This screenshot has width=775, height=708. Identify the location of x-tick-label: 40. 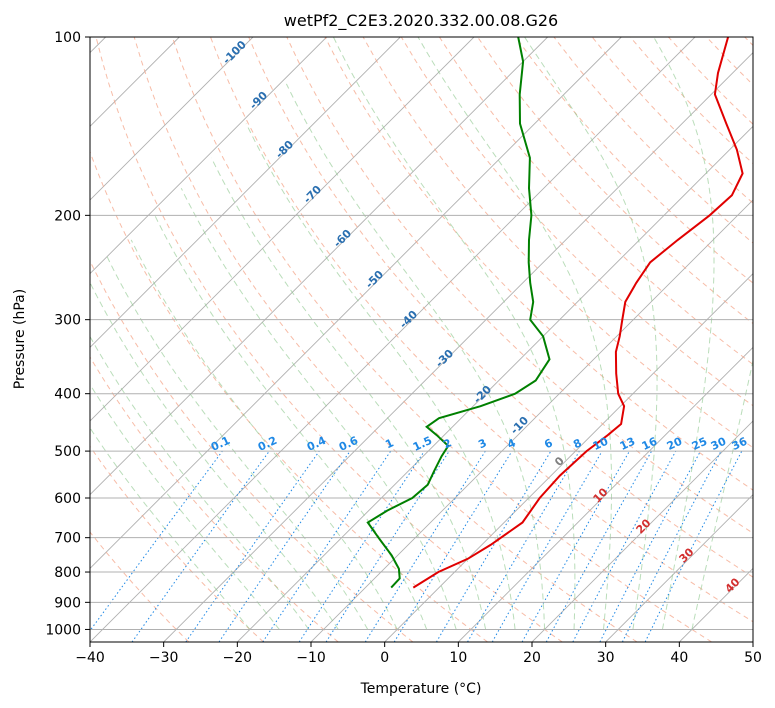
(679, 658).